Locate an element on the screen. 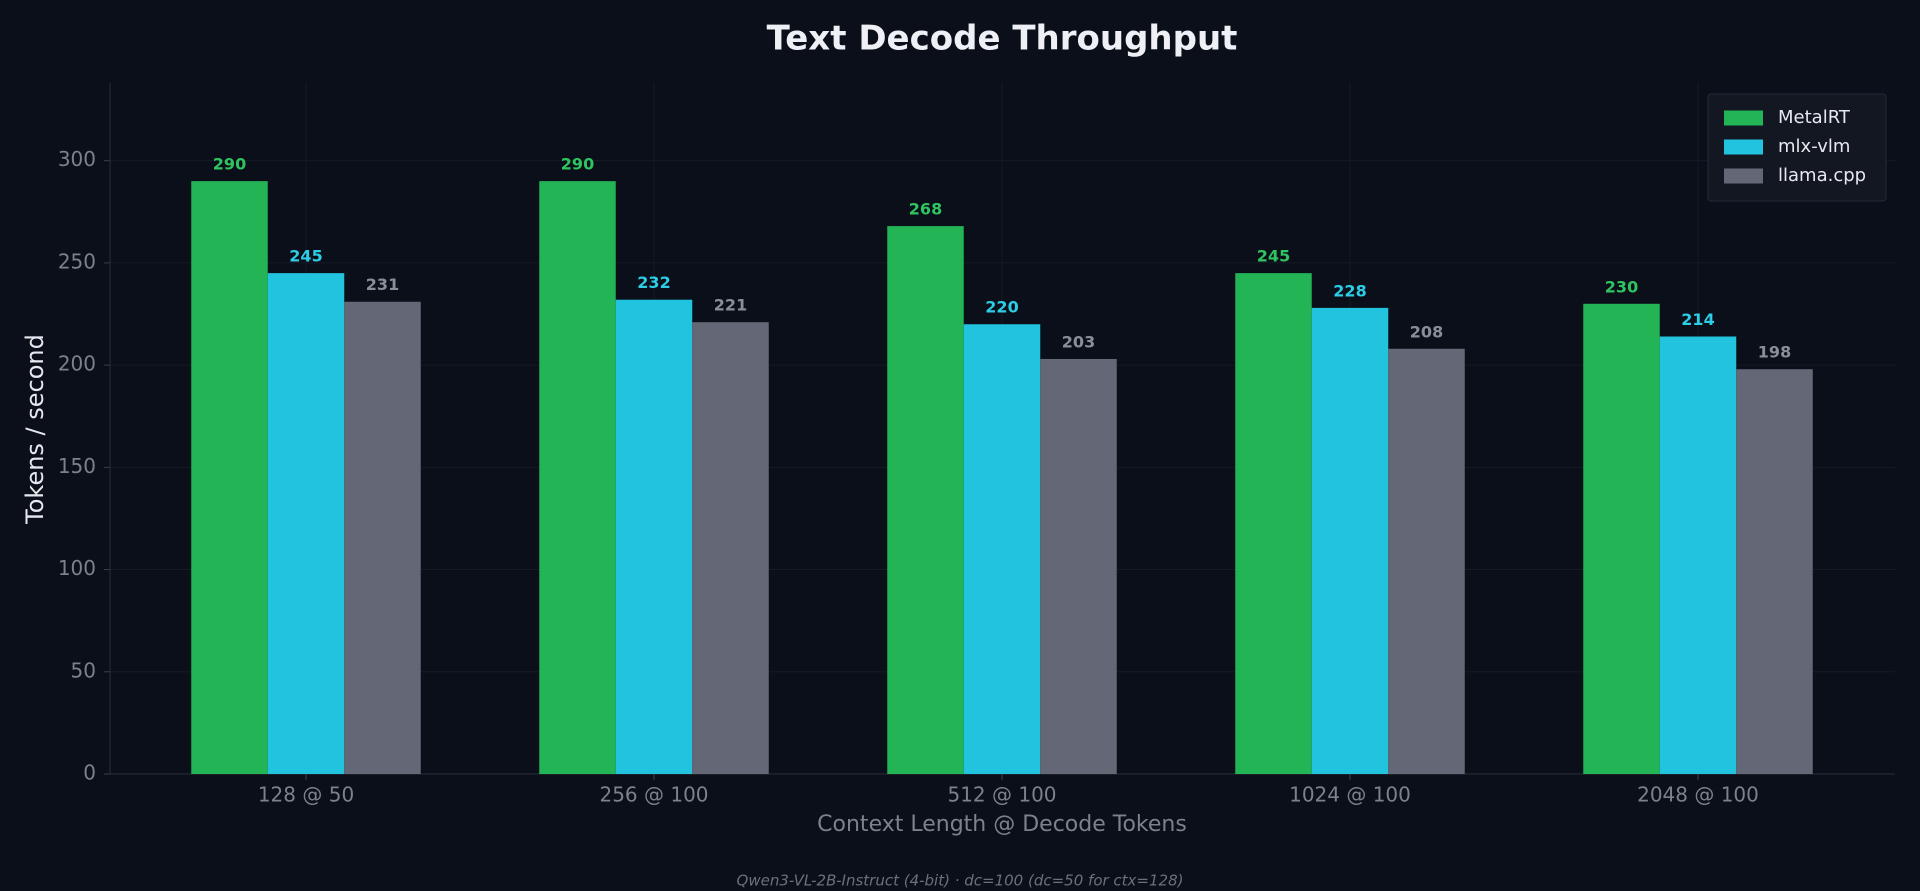  y-axis-label: Tokens / second is located at coordinates (35, 429).